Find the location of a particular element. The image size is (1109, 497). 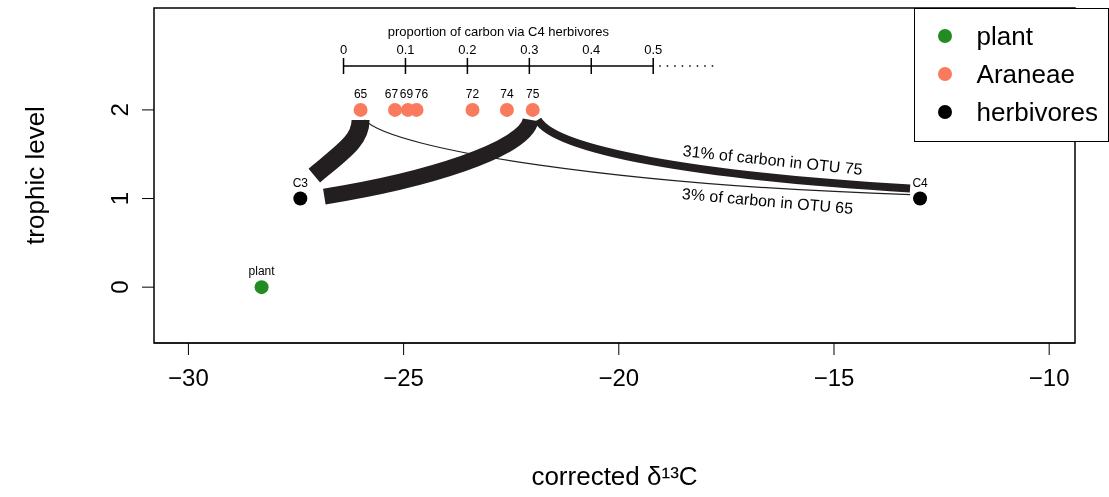

annotation: 65 is located at coordinates (360, 93).